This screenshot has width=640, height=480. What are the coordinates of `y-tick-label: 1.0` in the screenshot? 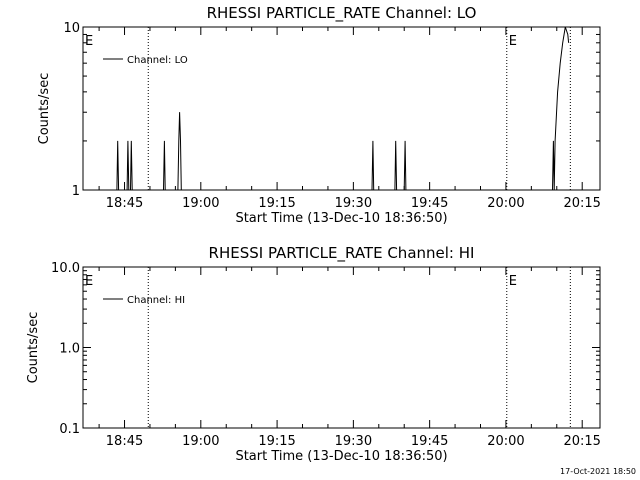 It's located at (69, 349).